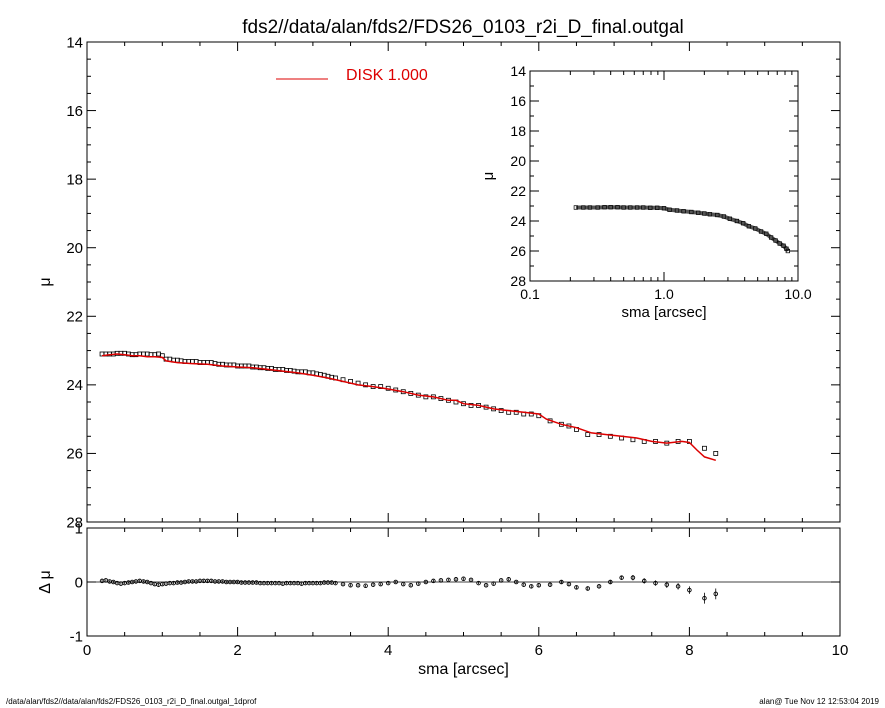  I want to click on inset-panel: 14 16 18 20 22 24 26 280.1 1.0 10.0 μ sma [arcsec], so click(646, 192).